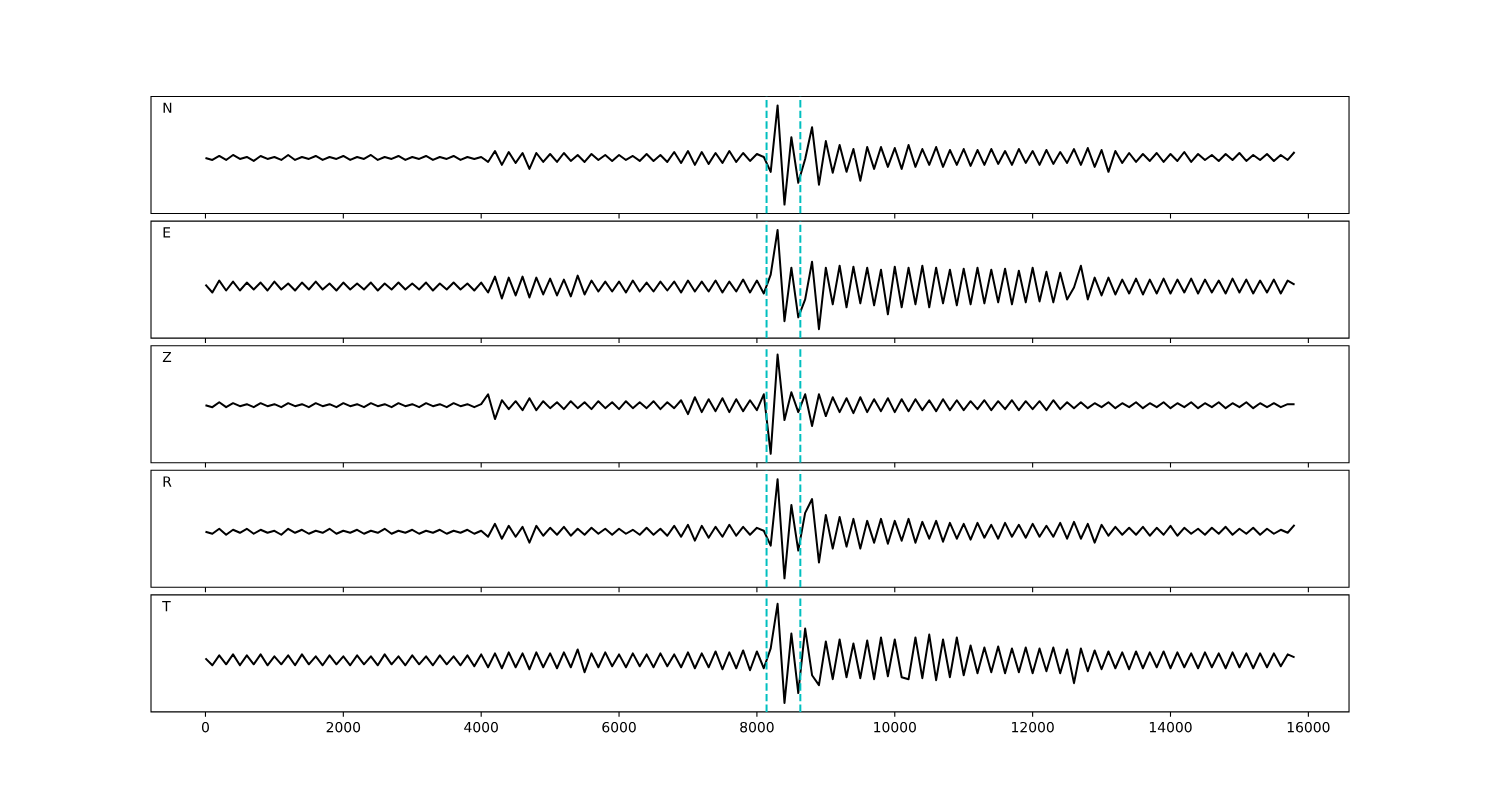  Describe the element at coordinates (343, 727) in the screenshot. I see `x-tick-label: 2000` at that location.